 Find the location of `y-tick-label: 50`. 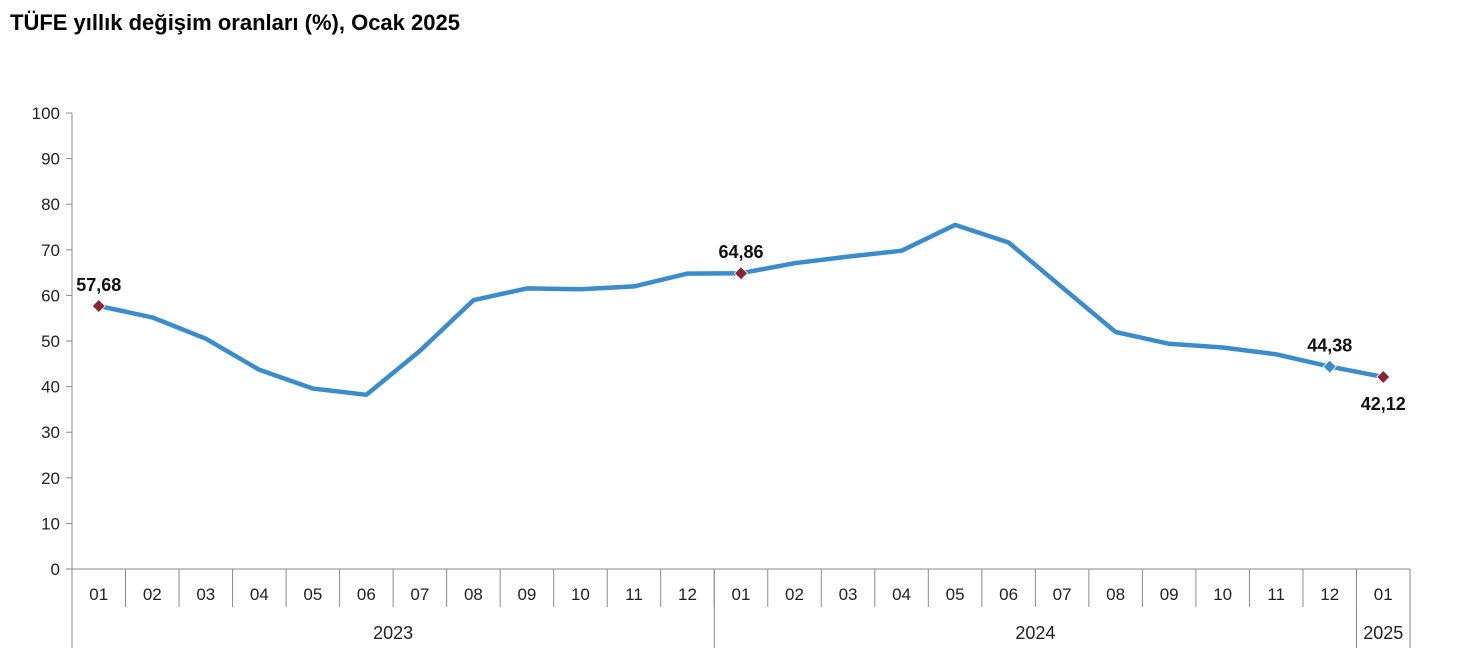

y-tick-label: 50 is located at coordinates (50, 341).